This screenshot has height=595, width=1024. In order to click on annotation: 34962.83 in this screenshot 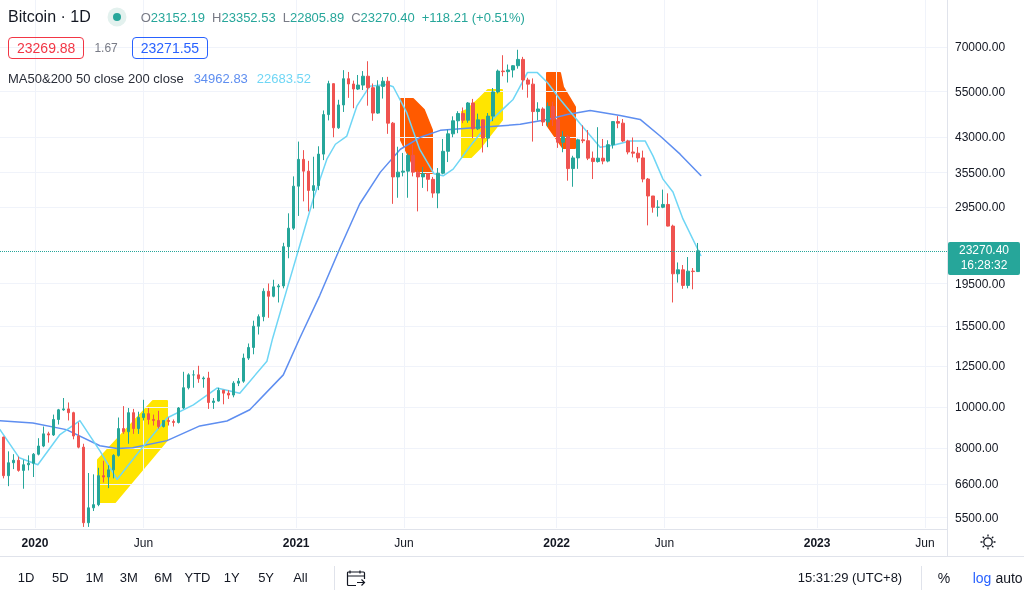, I will do `click(220, 78)`.